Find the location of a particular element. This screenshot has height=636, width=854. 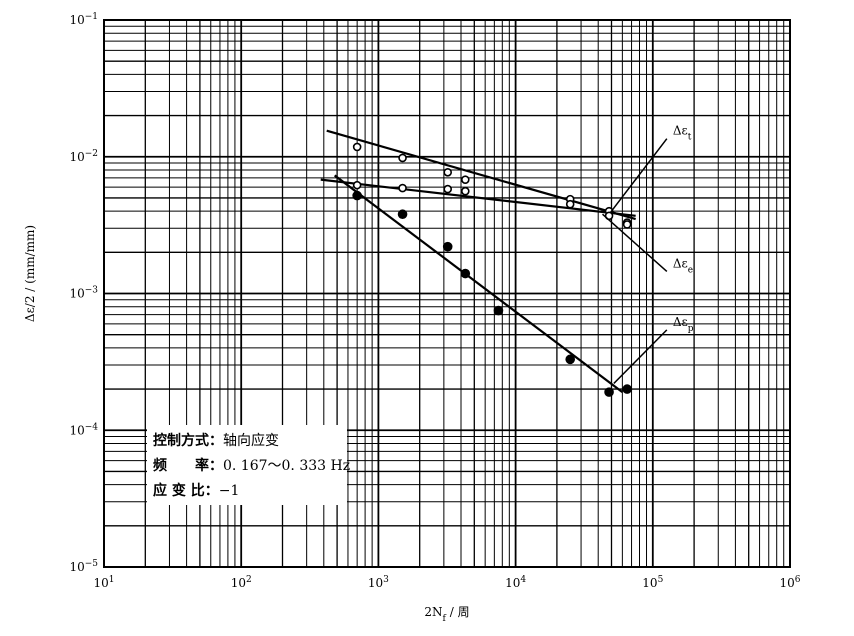

legend-line: 控制方式：轴向应变 is located at coordinates (216, 440).